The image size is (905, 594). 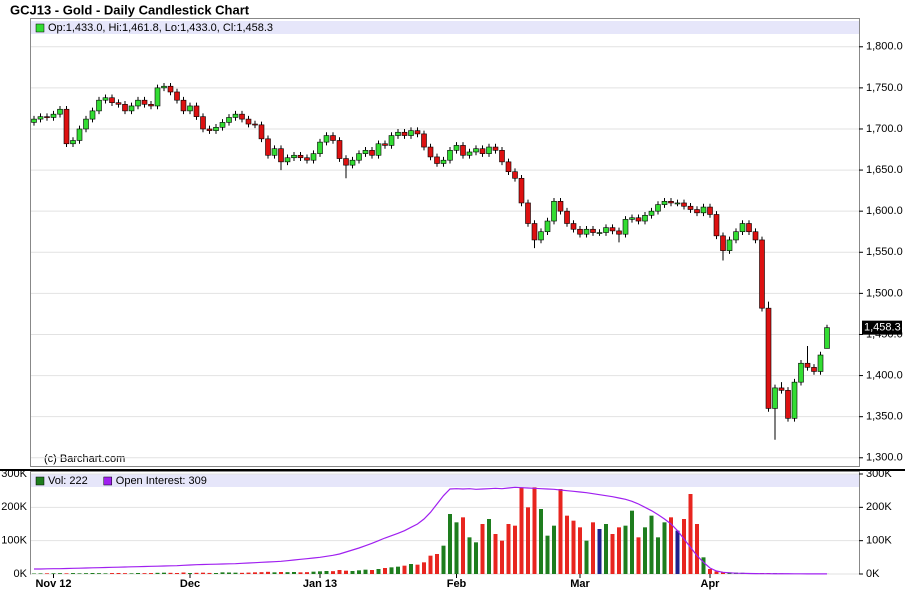 I want to click on last-price-label: 1,458.3, so click(x=882, y=328).